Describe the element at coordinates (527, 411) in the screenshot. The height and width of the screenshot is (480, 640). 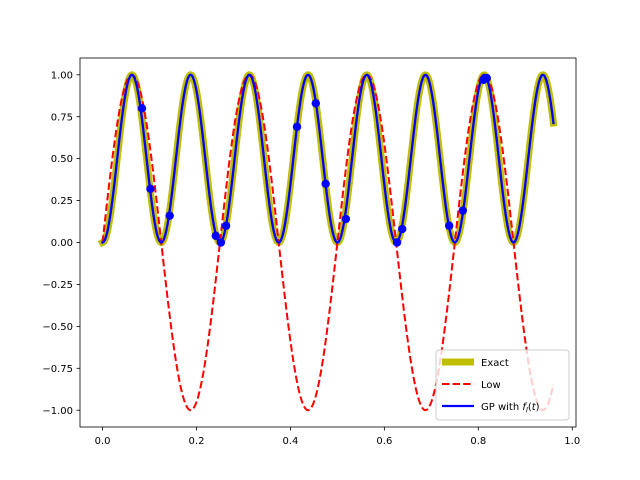
I see `legend-label-part-2: l` at that location.